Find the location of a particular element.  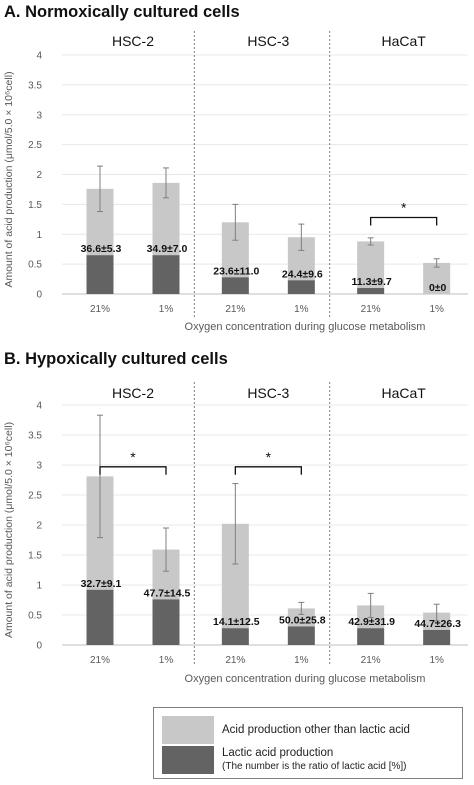

data-label: 24.4±9.6 is located at coordinates (302, 274).